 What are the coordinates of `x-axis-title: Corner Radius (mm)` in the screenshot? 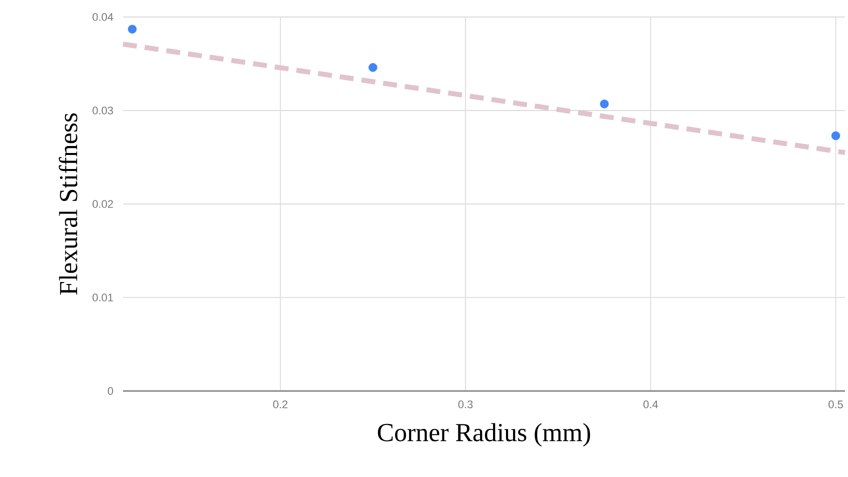 It's located at (484, 435).